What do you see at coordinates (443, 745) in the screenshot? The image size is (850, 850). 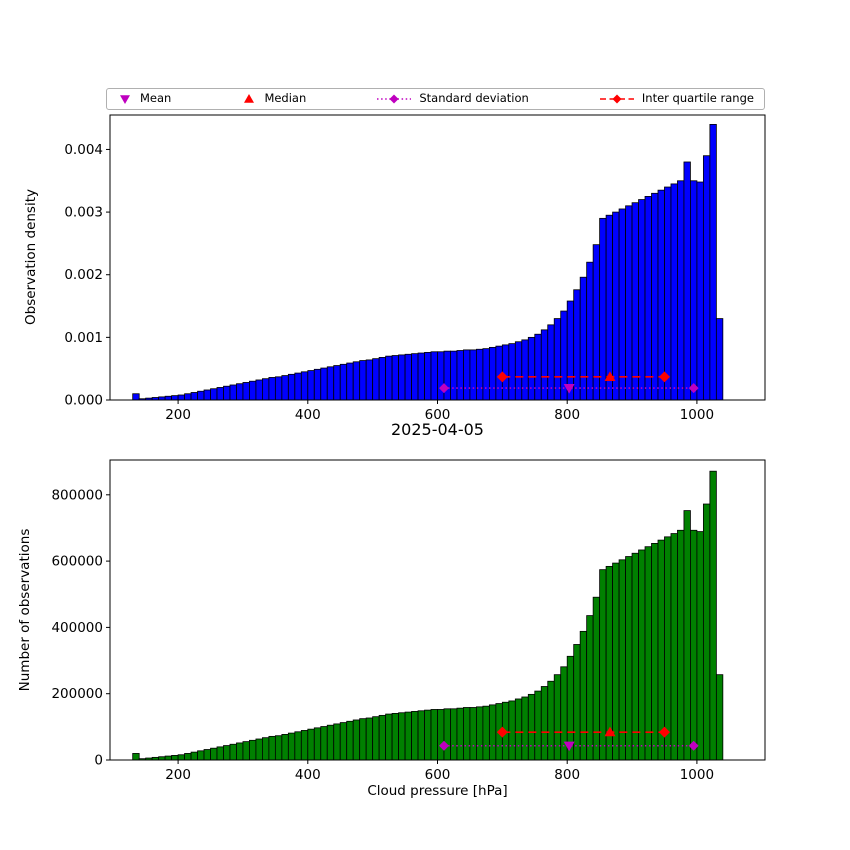 I see `std-left-diamond` at bounding box center [443, 745].